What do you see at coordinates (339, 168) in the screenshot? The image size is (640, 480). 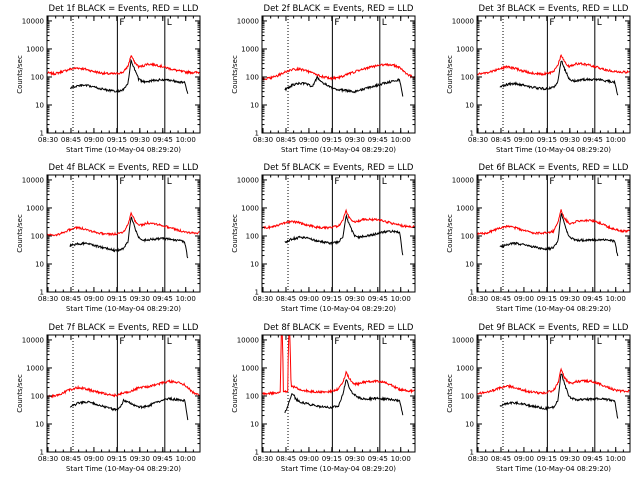 I see `panel-title: Det 5f BLACK = Events, RED = LLD` at bounding box center [339, 168].